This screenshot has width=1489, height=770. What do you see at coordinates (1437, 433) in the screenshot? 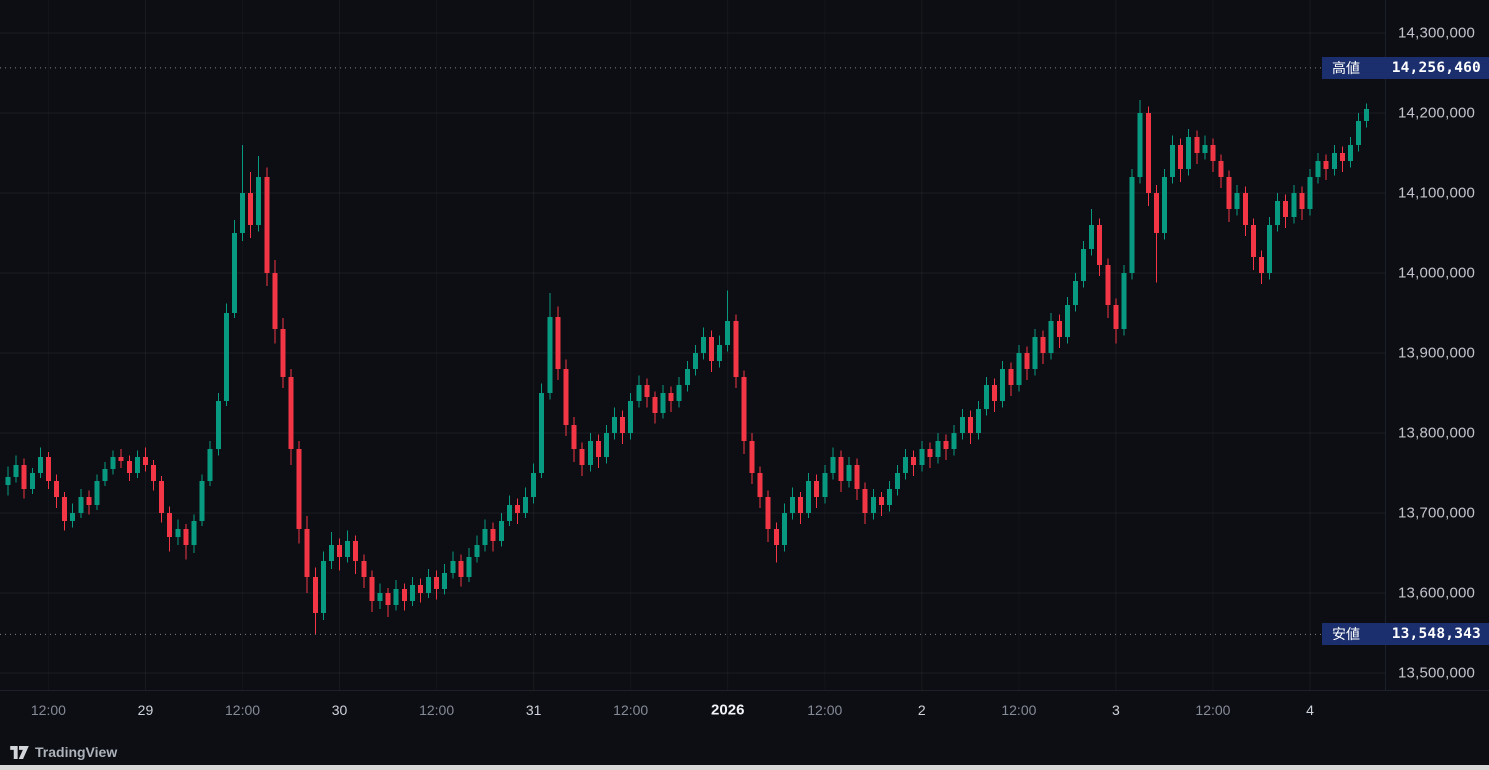
I see `price-axis-label: 13,800,000` at bounding box center [1437, 433].